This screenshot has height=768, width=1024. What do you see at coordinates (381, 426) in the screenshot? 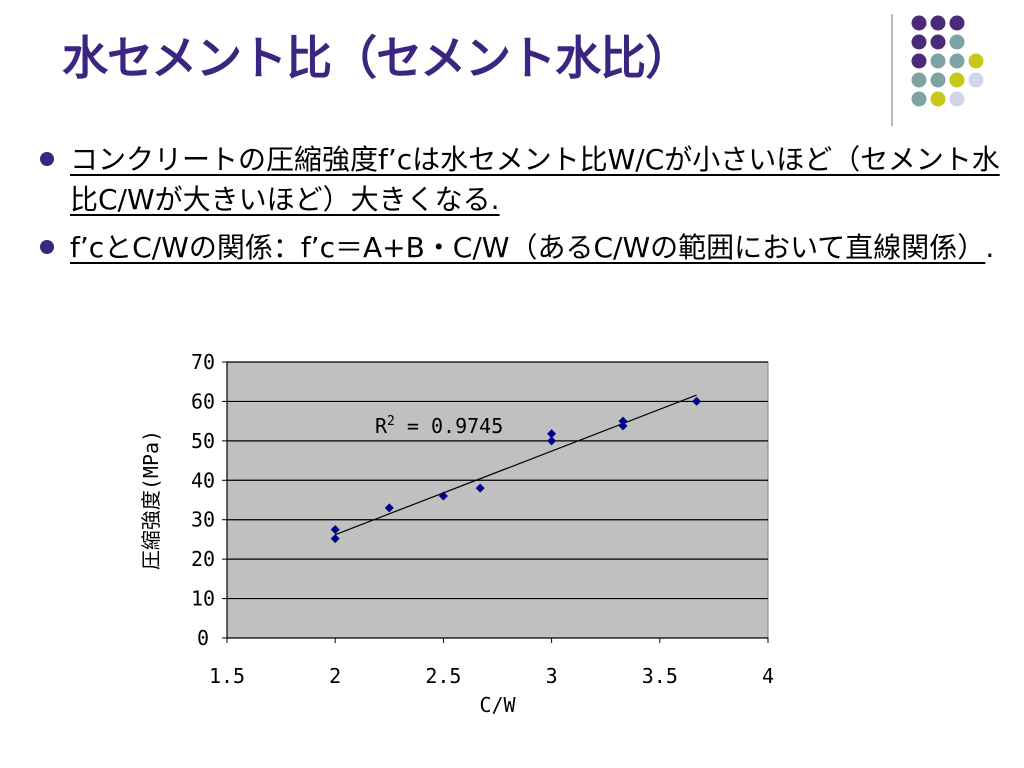
I see `r-squared-label: R` at bounding box center [381, 426].